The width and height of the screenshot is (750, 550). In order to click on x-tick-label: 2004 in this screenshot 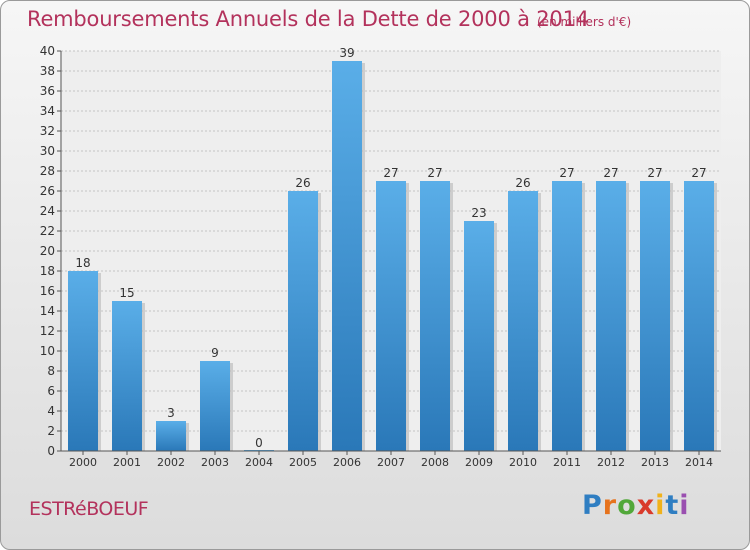, I will do `click(259, 462)`.